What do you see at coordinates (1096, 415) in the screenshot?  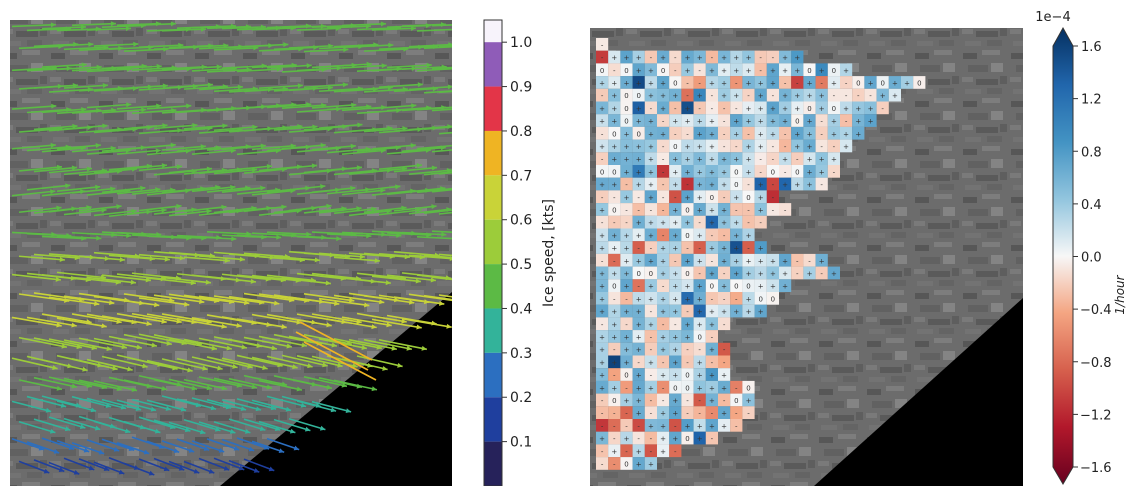 I see `divergence-tick-label: −1.2` at bounding box center [1096, 415].